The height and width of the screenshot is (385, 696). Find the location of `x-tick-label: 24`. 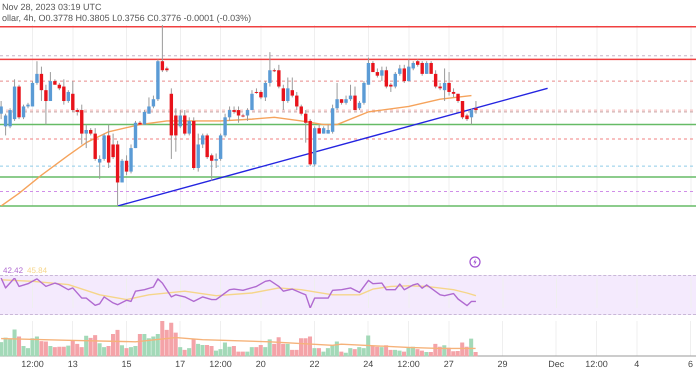

x-tick-label: 24 is located at coordinates (368, 364).